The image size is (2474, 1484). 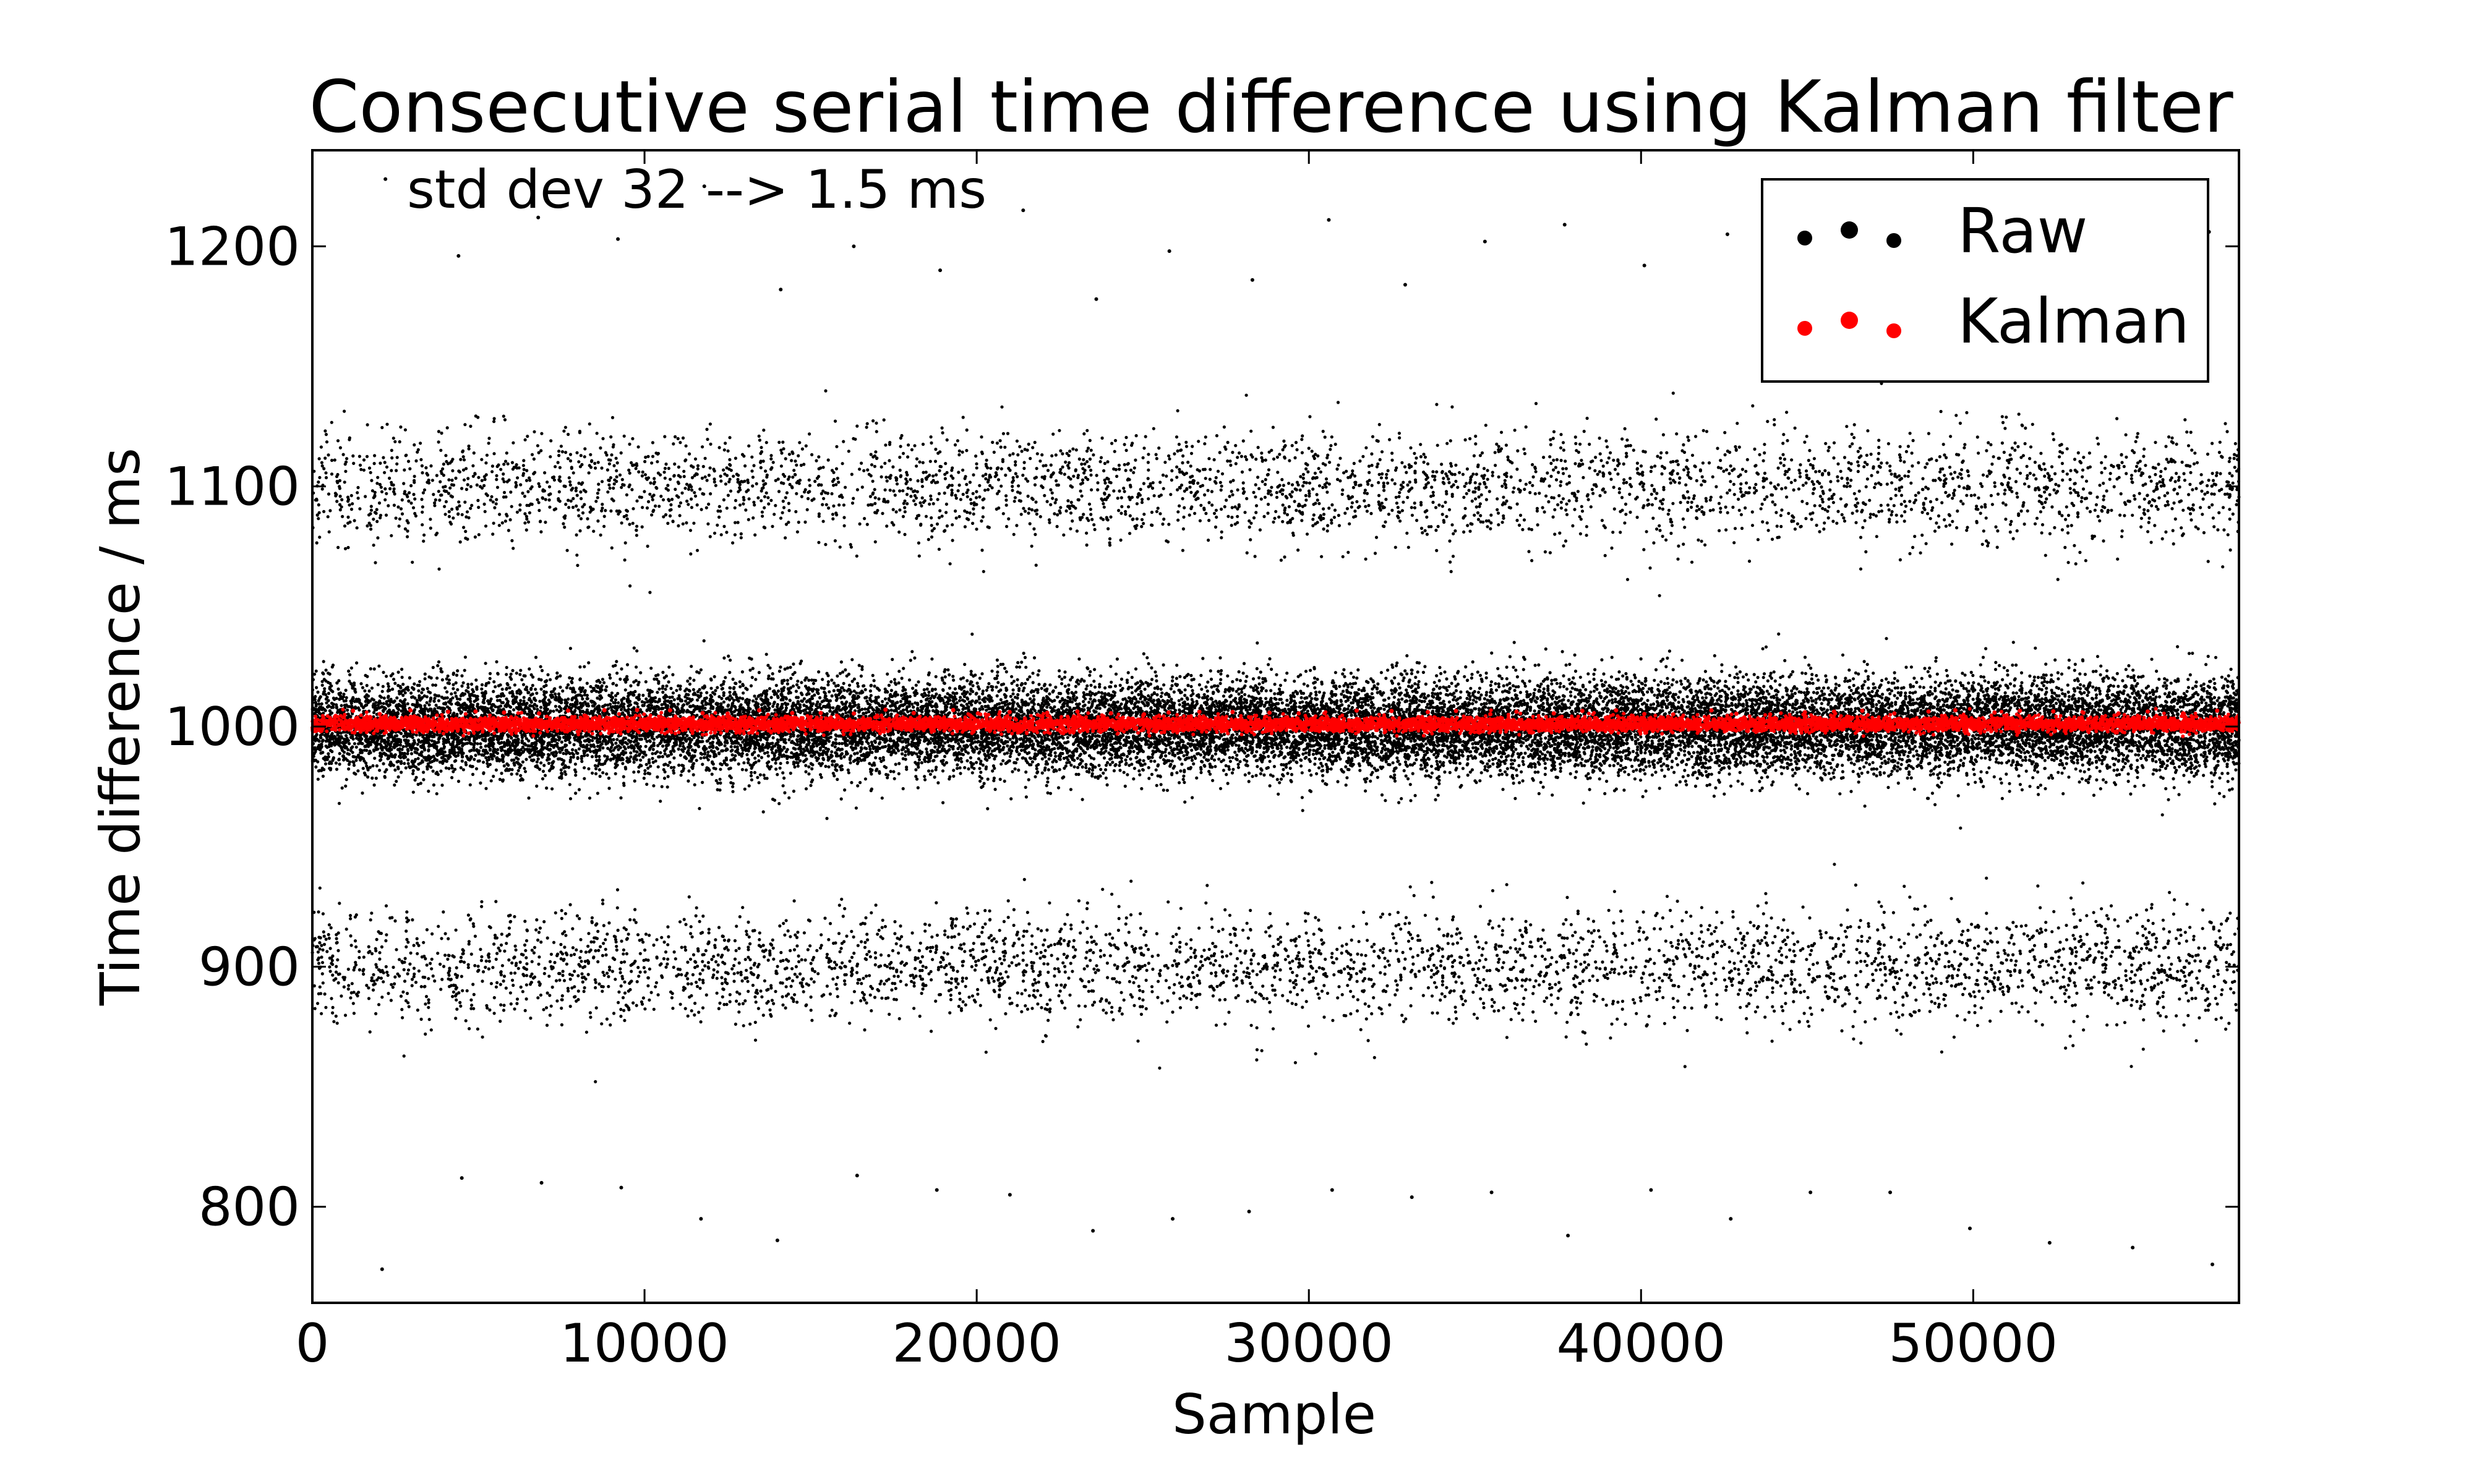 What do you see at coordinates (697, 190) in the screenshot?
I see `std-dev-annotation: std dev 32 --> 1.5 ms` at bounding box center [697, 190].